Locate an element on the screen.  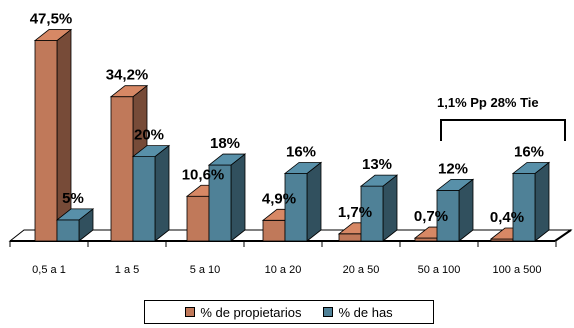
legend-label-propietarios: % de propietarios is located at coordinates (251, 312).